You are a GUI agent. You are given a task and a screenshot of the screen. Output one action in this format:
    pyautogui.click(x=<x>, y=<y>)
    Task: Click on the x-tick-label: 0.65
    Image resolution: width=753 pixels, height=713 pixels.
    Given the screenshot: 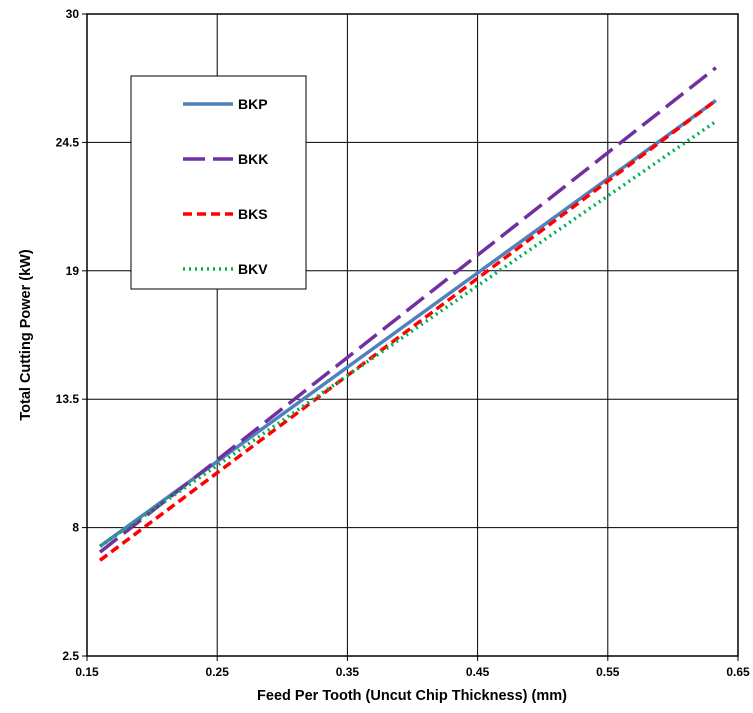 What is the action you would take?
    pyautogui.click(x=738, y=672)
    